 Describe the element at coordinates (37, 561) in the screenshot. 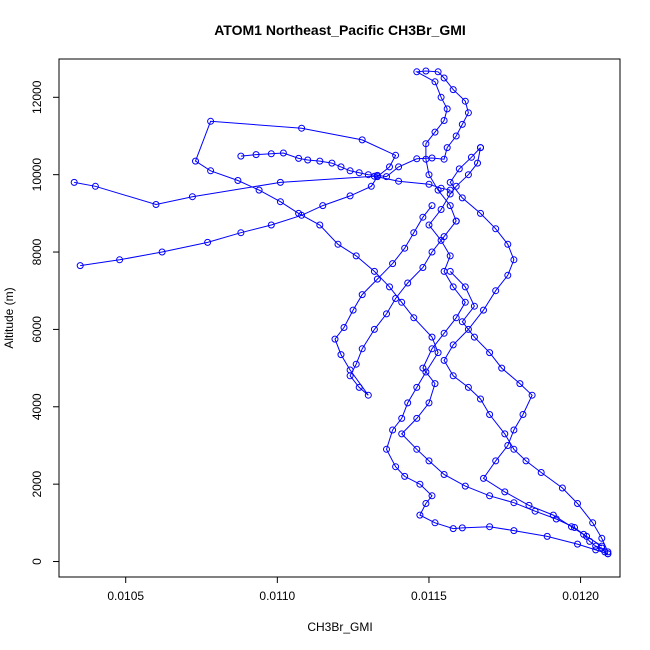

I see `y-tick-label: 0` at that location.